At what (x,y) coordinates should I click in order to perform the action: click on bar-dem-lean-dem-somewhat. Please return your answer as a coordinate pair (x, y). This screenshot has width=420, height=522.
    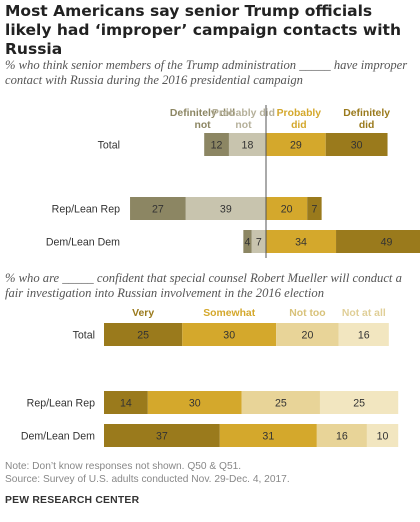
    Looking at the image, I should click on (268, 435).